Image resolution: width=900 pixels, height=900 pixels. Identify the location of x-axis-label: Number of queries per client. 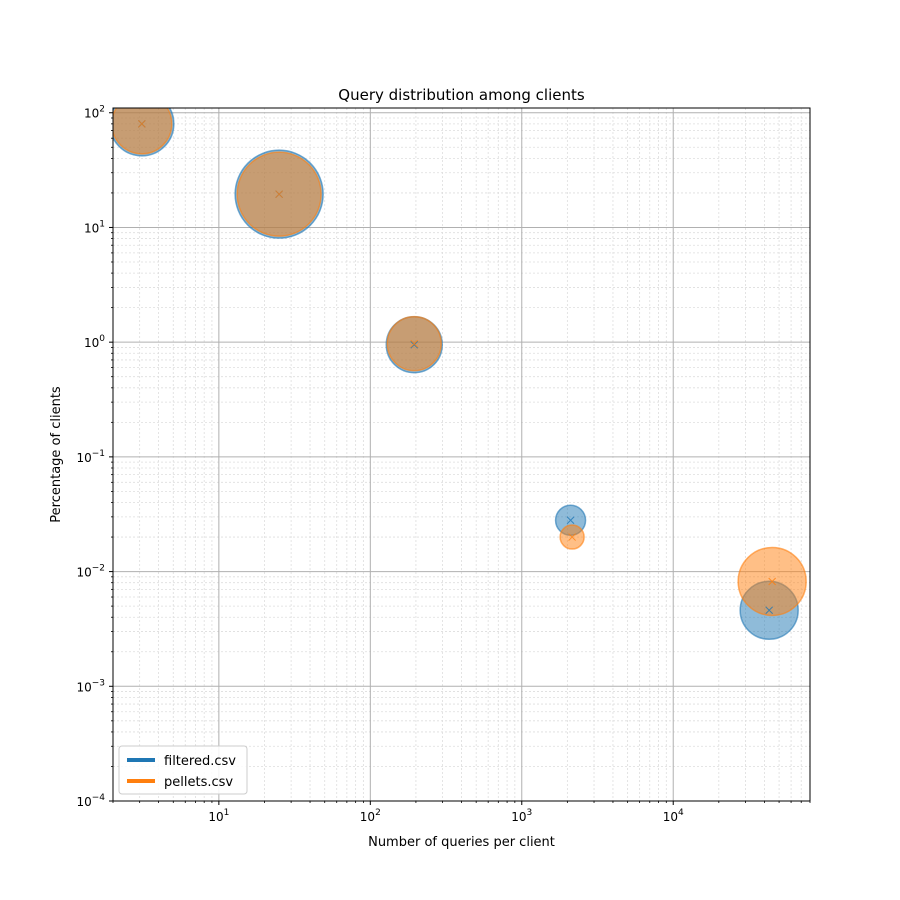
(461, 842).